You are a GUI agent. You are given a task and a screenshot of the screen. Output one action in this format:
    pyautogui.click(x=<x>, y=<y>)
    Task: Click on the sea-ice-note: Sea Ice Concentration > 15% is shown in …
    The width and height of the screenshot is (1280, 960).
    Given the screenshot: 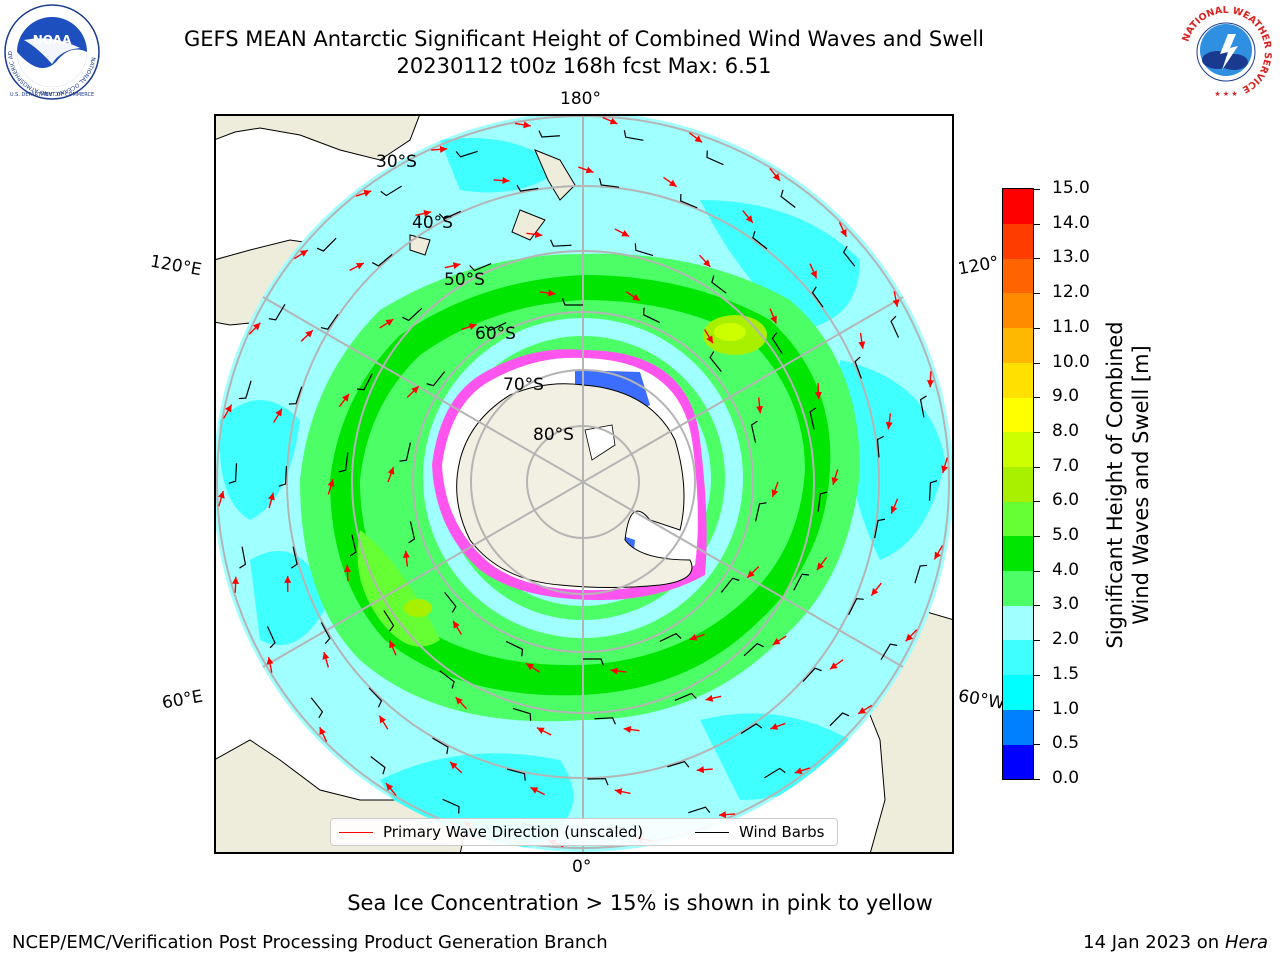 What is the action you would take?
    pyautogui.click(x=640, y=903)
    